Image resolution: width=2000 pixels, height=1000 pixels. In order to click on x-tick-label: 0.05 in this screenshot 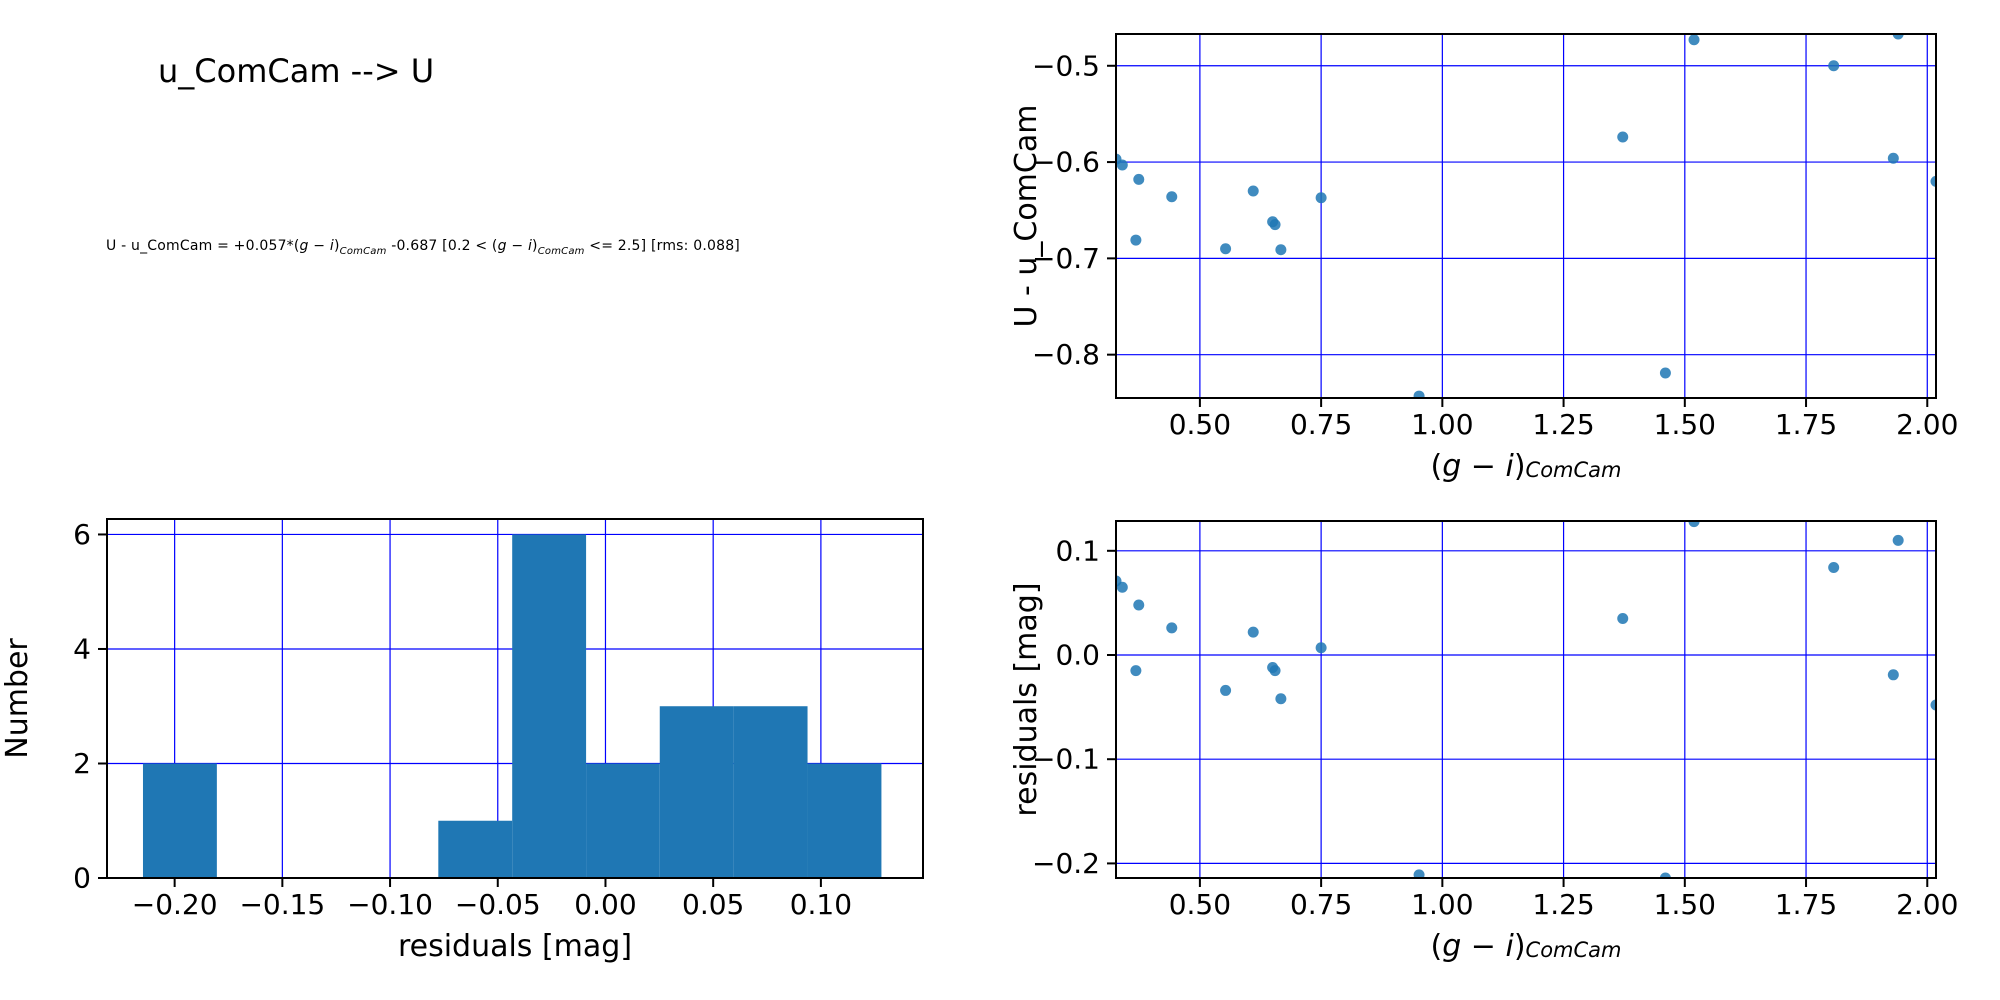, I will do `click(713, 904)`.